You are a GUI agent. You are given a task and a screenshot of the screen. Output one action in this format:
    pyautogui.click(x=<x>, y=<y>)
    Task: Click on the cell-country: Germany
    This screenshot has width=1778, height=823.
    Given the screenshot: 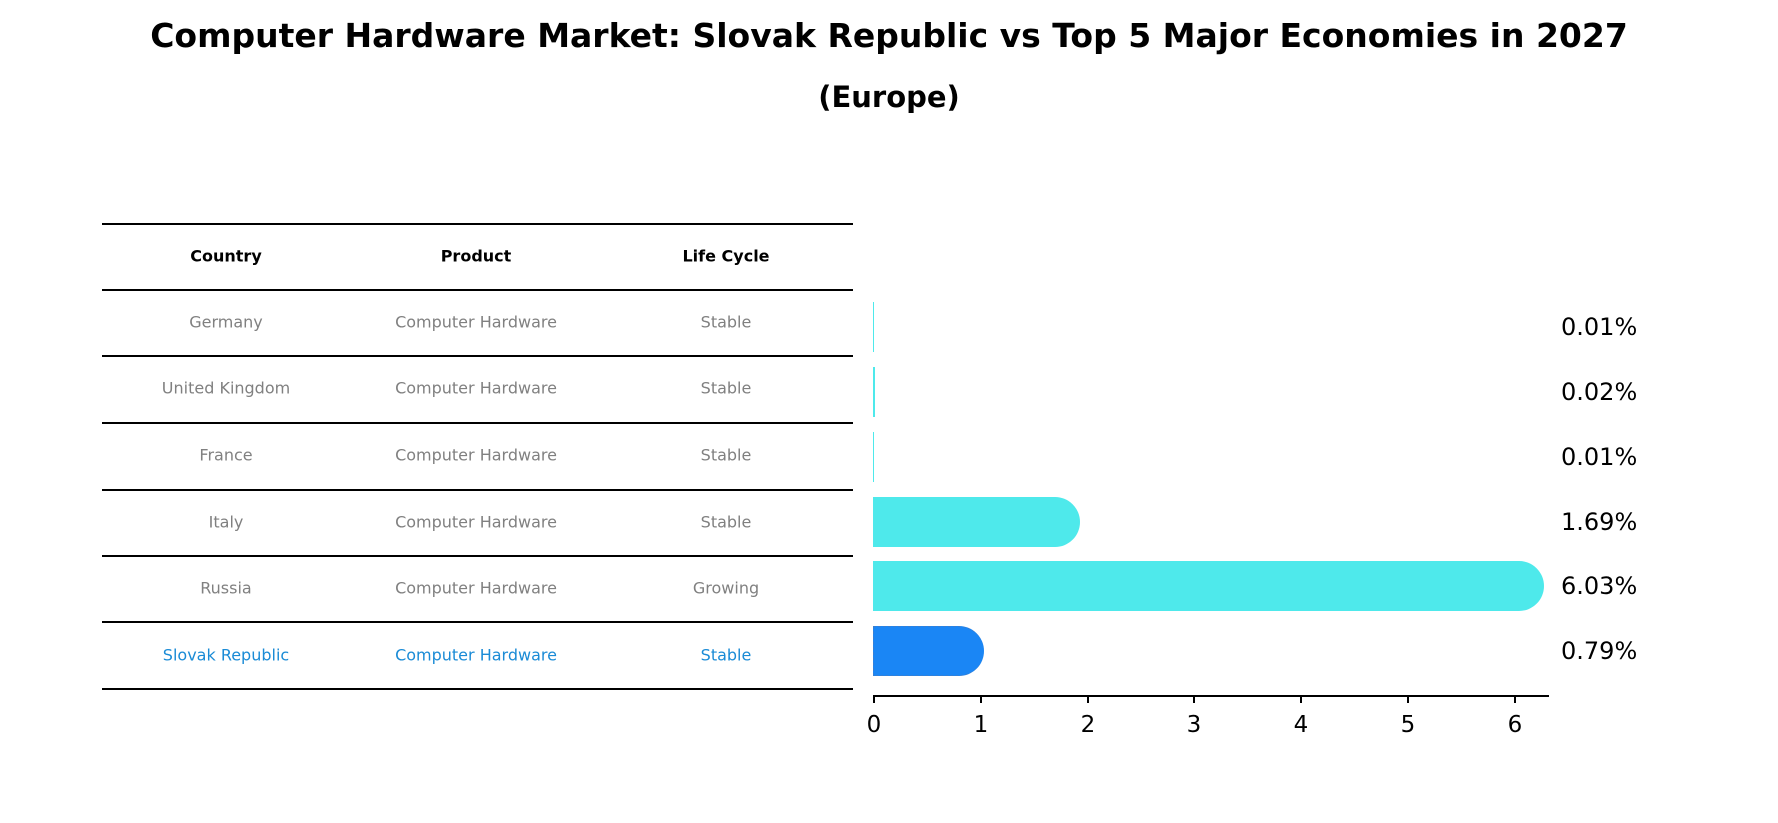 What is the action you would take?
    pyautogui.click(x=226, y=322)
    